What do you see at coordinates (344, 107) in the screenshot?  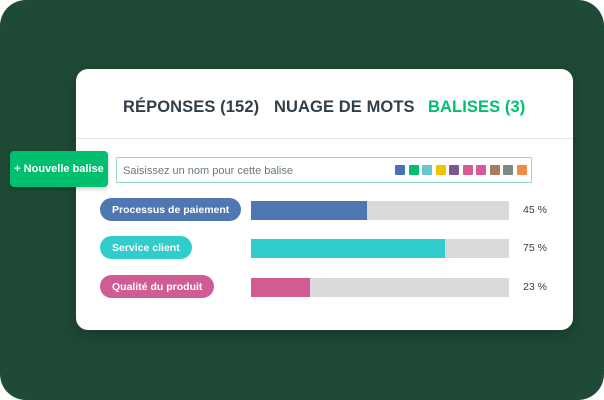 I see `tab-word-cloud: NUAGE DE MOTS` at bounding box center [344, 107].